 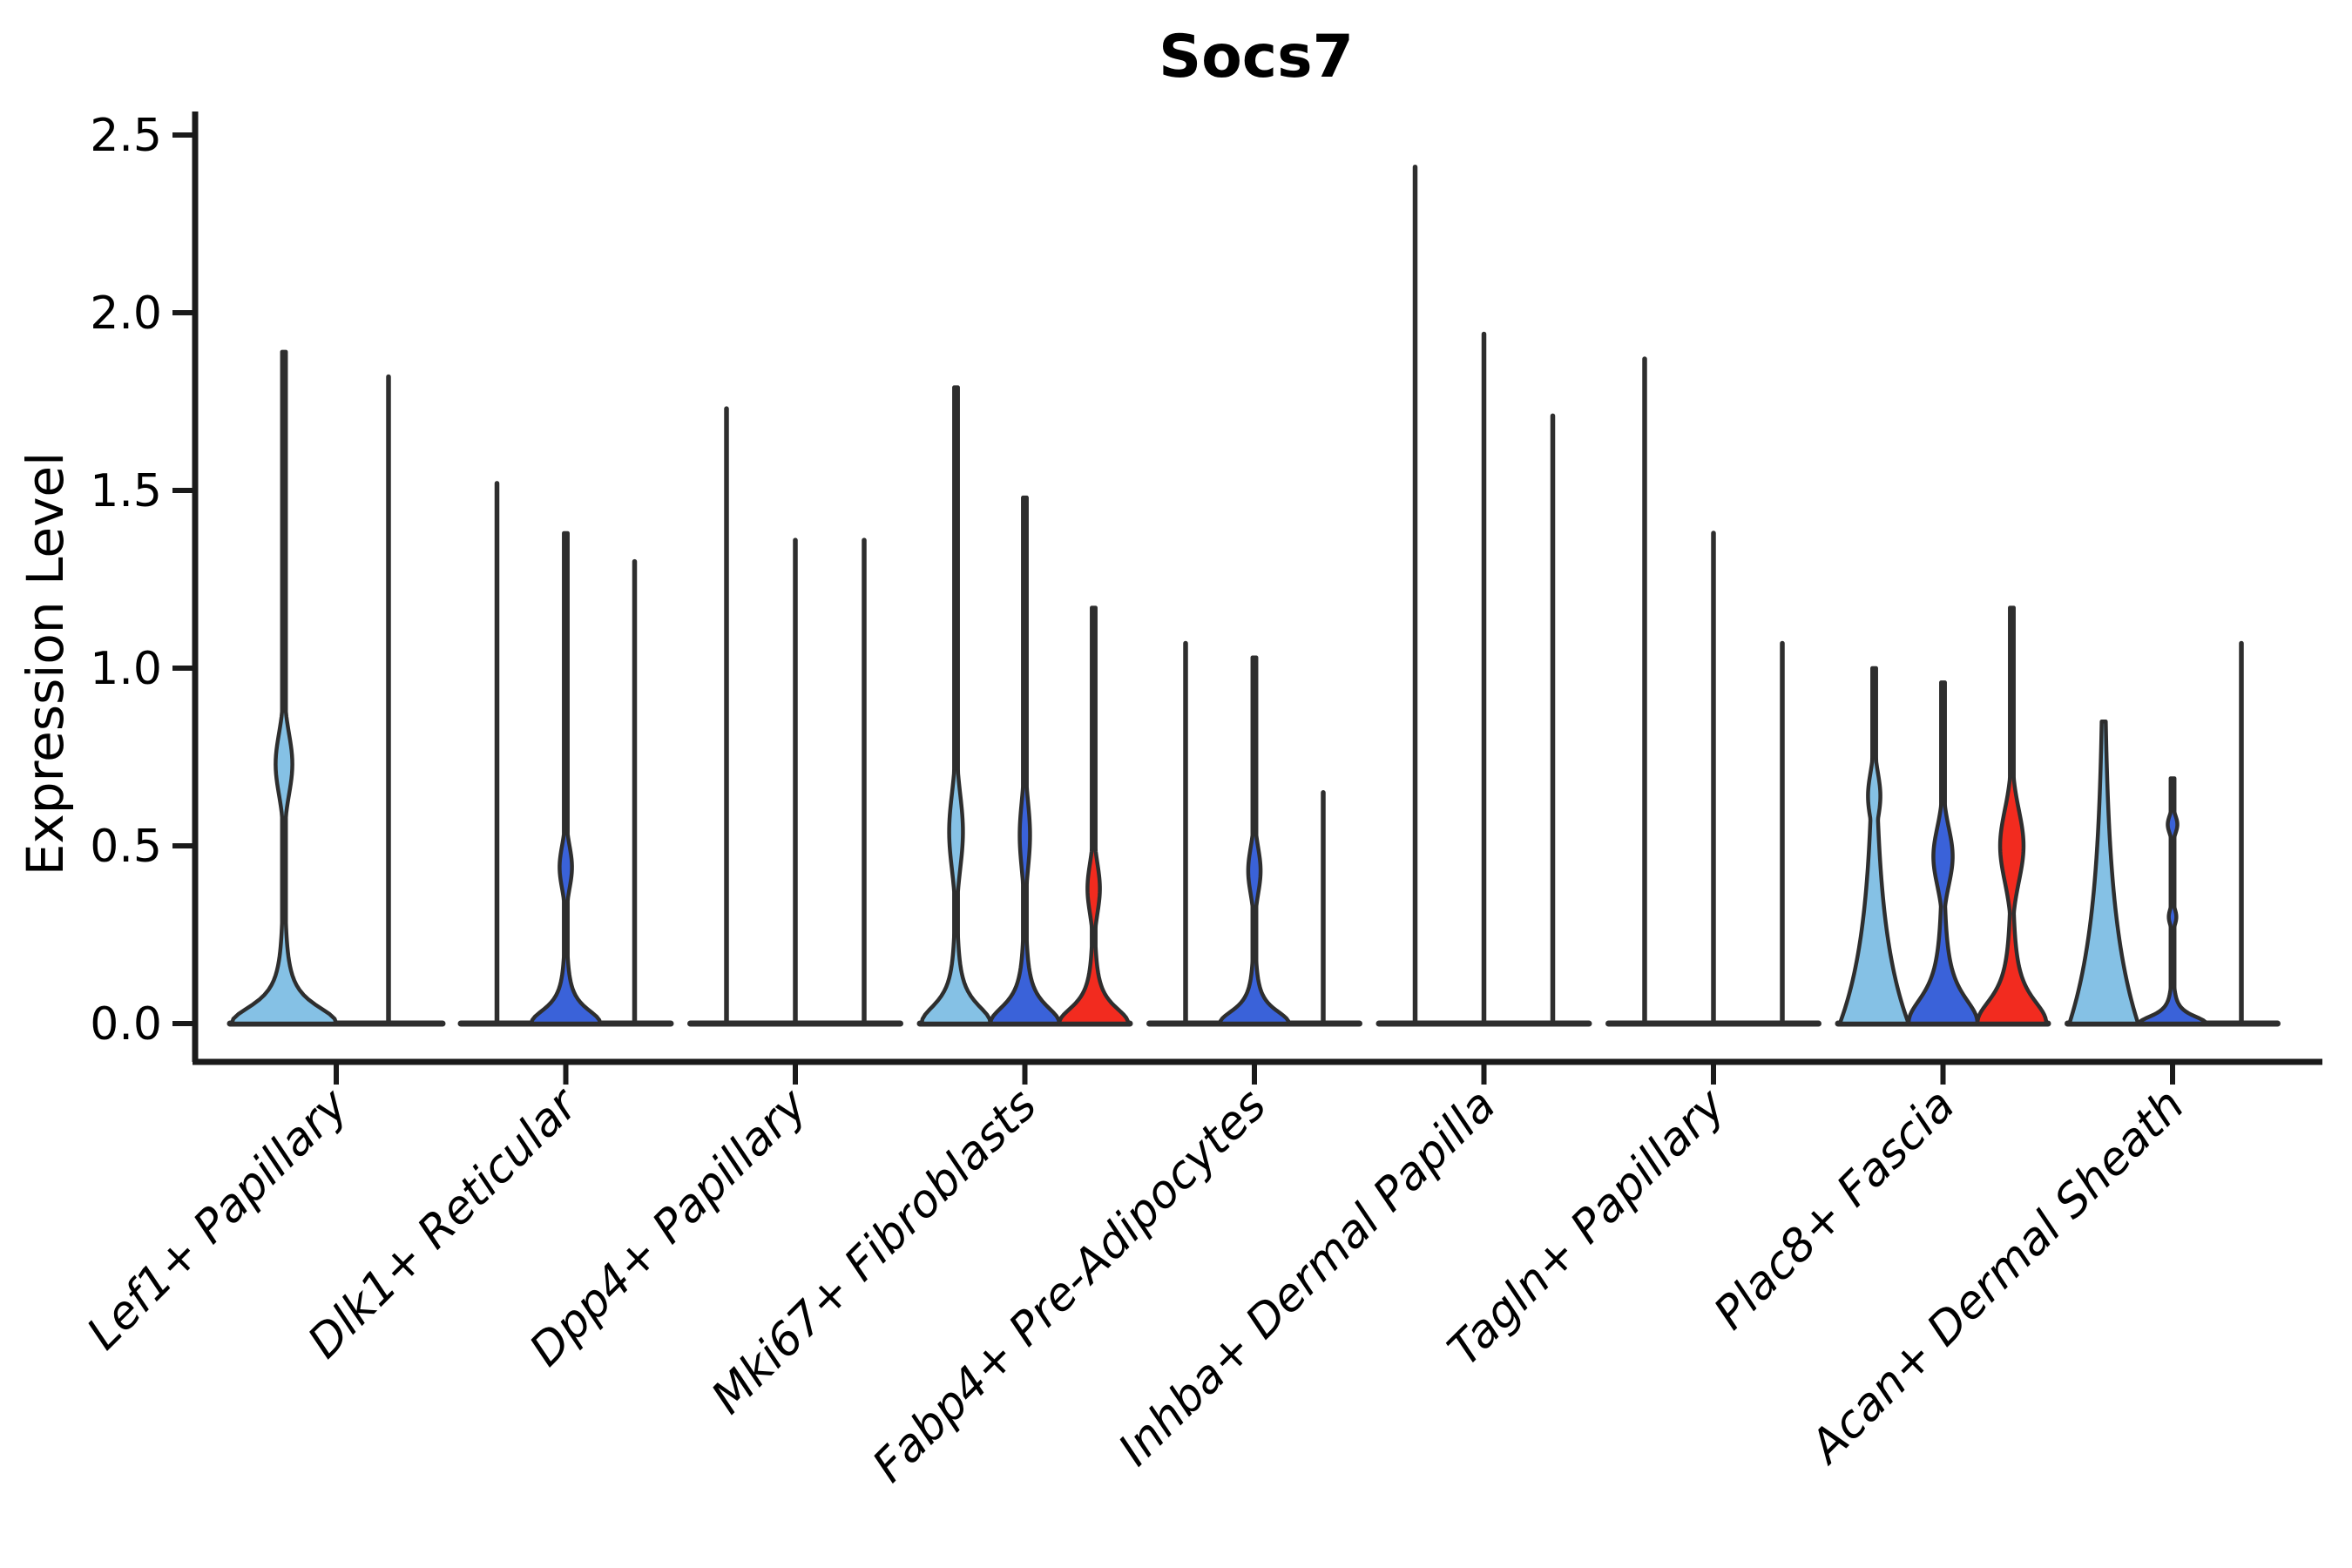 I want to click on y-tick-label: 0.5, so click(x=126, y=847).